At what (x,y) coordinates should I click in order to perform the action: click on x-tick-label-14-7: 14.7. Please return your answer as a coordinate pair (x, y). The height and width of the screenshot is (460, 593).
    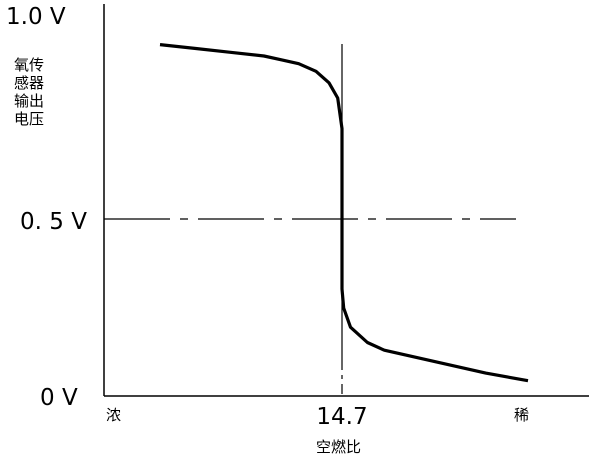
    Looking at the image, I should click on (341, 417).